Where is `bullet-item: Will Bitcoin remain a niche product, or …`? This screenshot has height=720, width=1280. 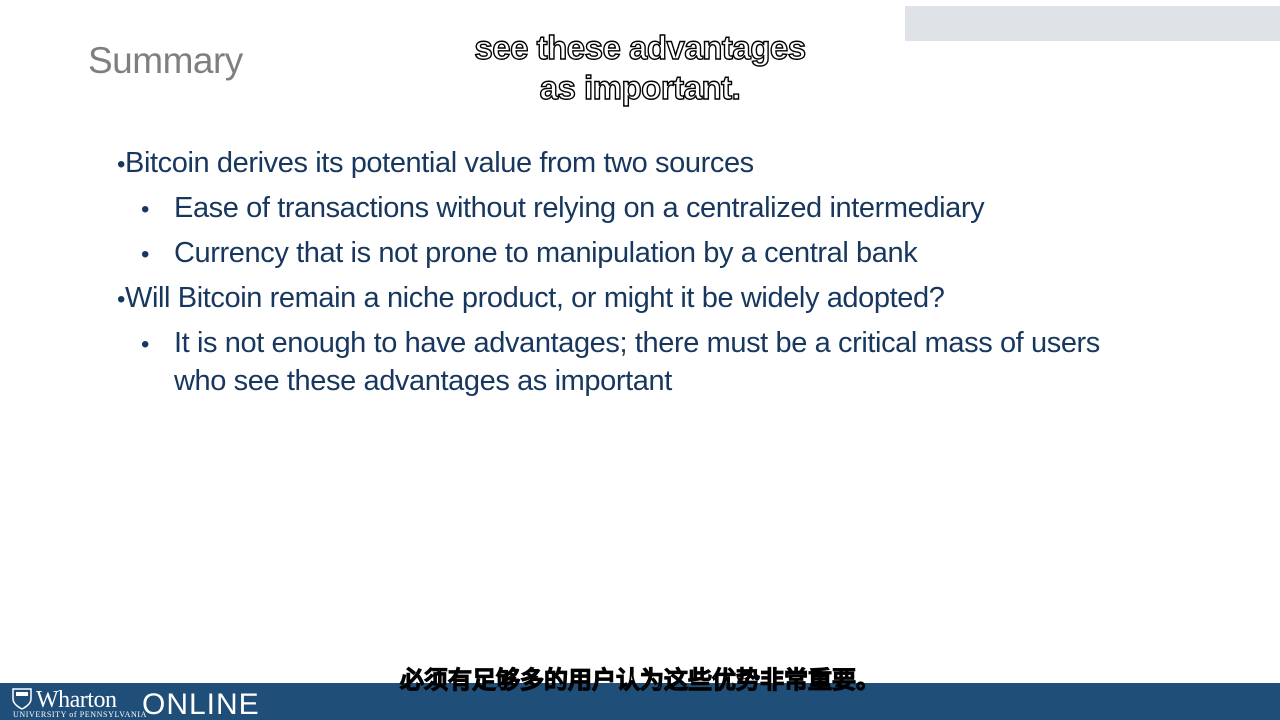 bullet-item: Will Bitcoin remain a niche product, or … is located at coordinates (535, 298).